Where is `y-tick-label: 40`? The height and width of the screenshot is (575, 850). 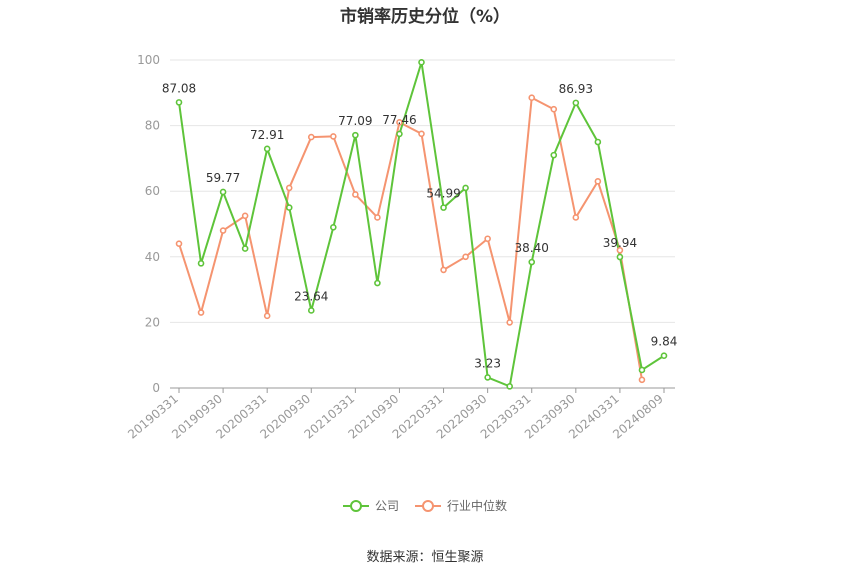 y-tick-label: 40 is located at coordinates (152, 257).